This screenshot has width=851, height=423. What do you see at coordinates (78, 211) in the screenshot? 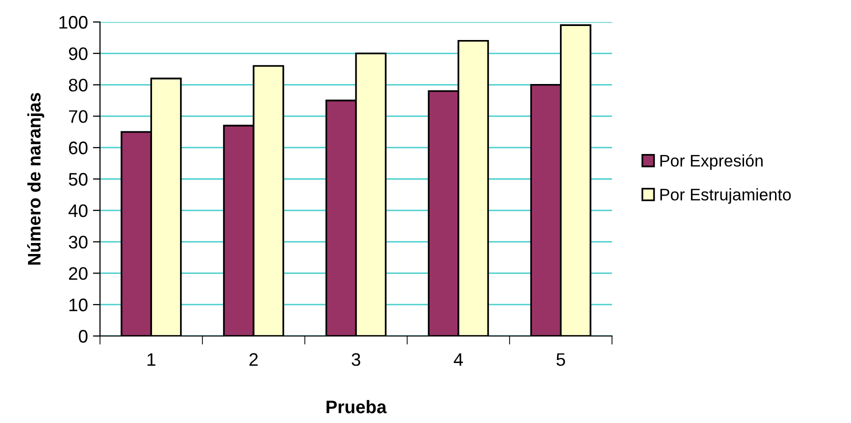
I see `y-tick-label: 40` at bounding box center [78, 211].